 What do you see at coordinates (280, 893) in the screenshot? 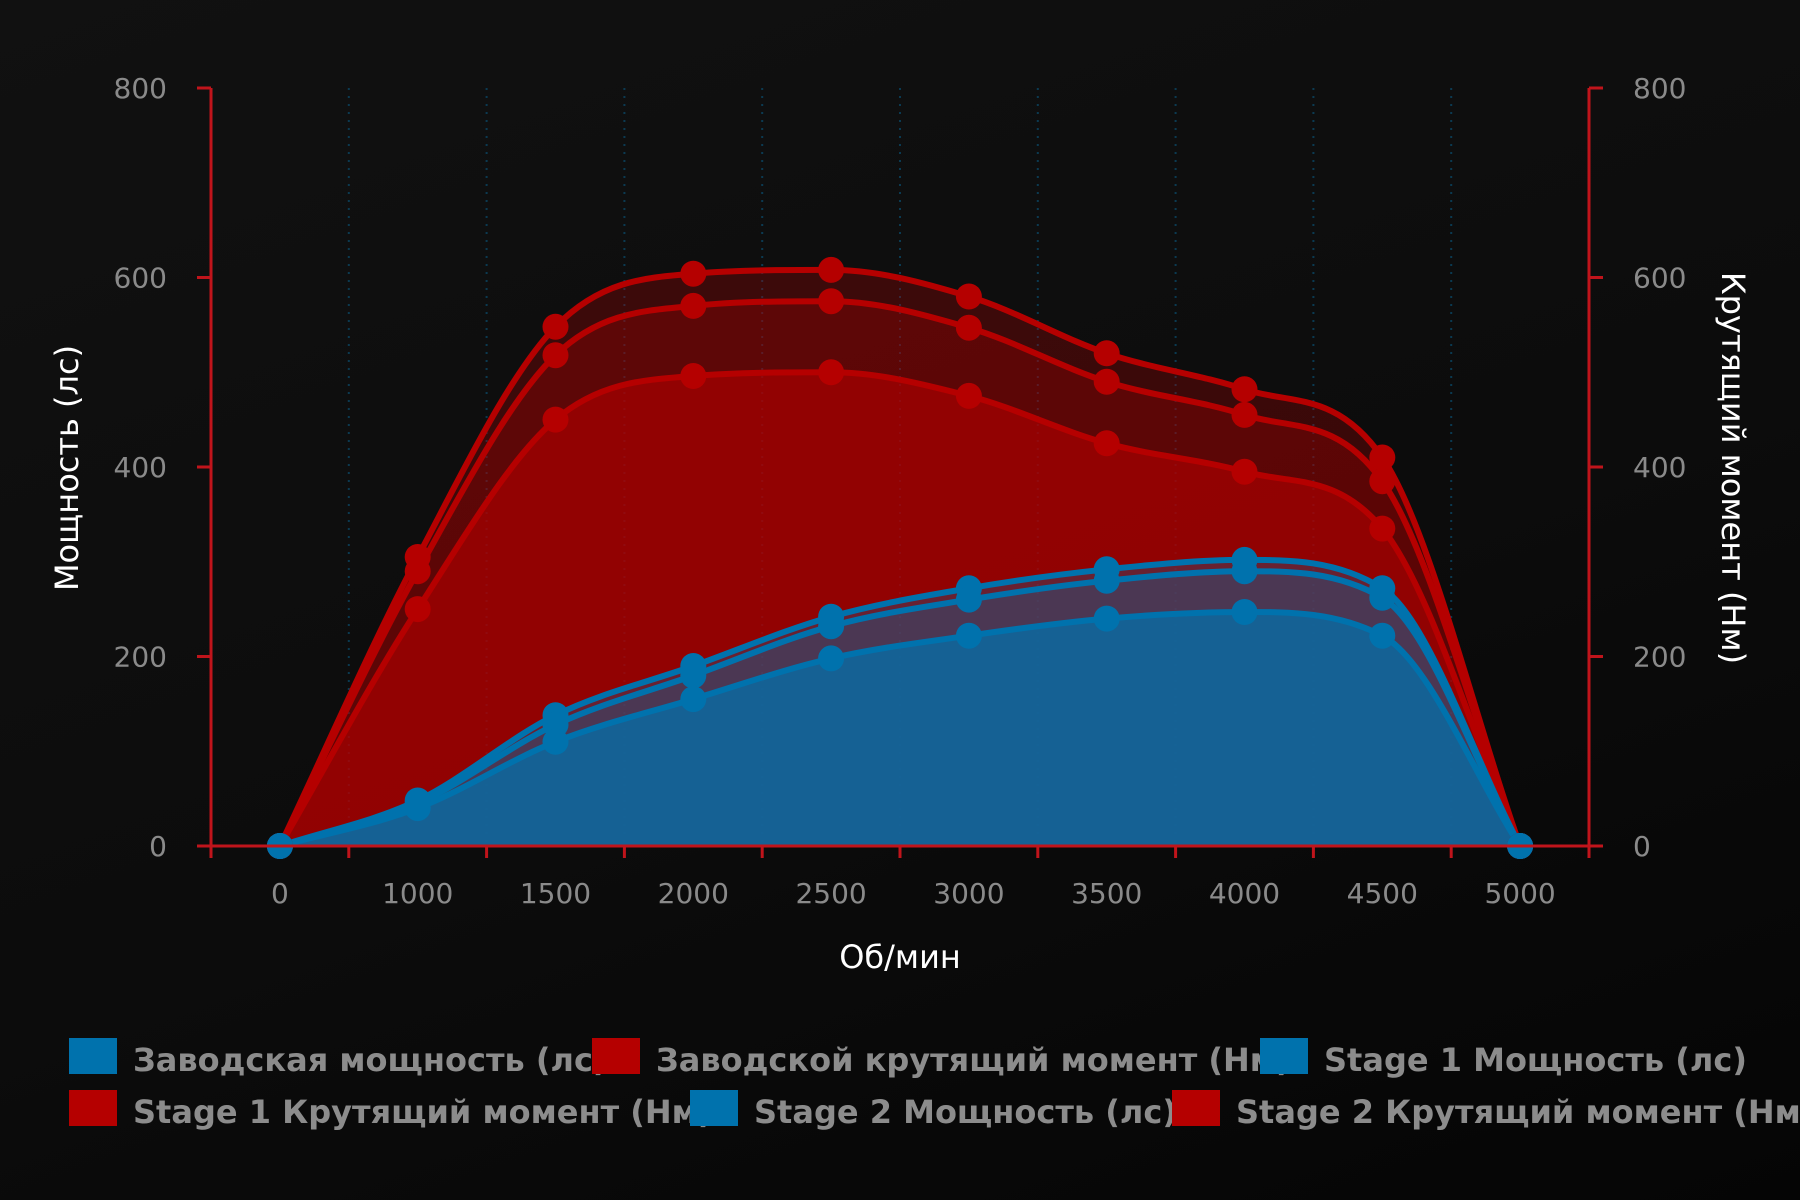
I see `x-tick-label: 0` at bounding box center [280, 893].